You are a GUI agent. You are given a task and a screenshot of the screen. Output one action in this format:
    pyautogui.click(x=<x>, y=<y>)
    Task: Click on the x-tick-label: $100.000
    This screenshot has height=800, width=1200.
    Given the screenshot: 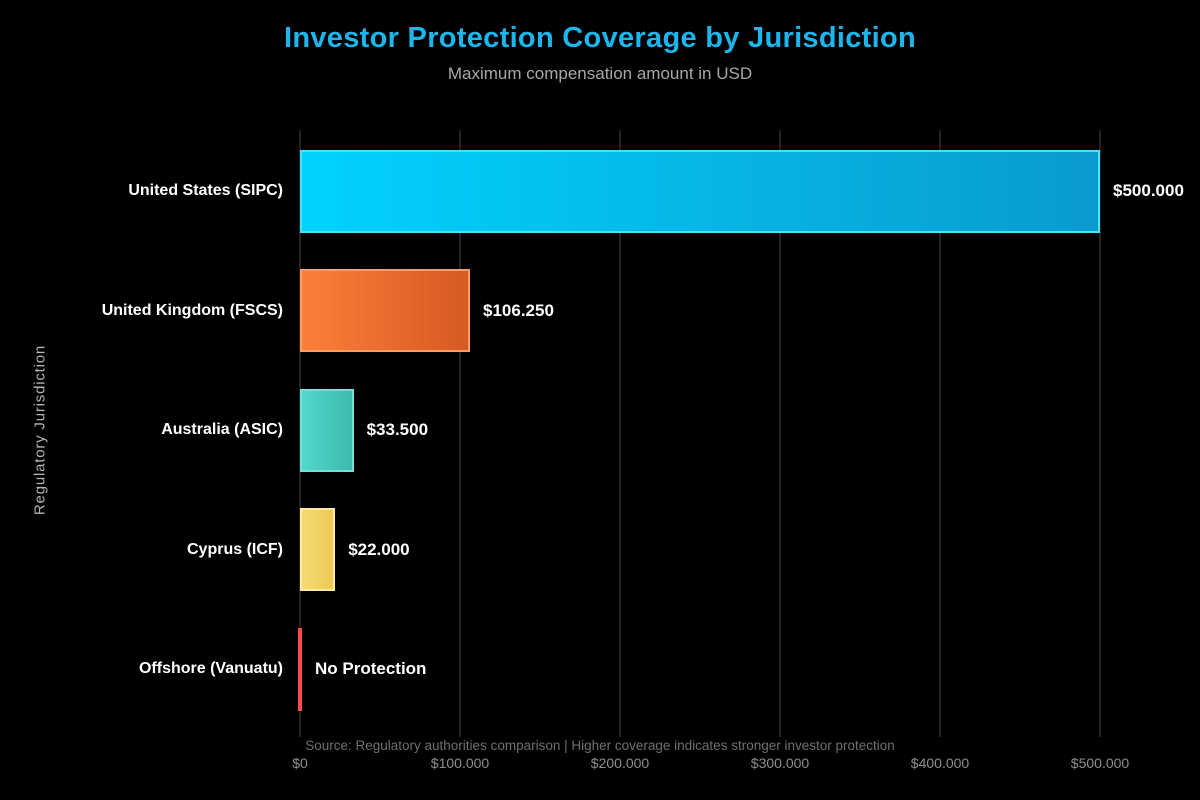 What is the action you would take?
    pyautogui.click(x=460, y=763)
    